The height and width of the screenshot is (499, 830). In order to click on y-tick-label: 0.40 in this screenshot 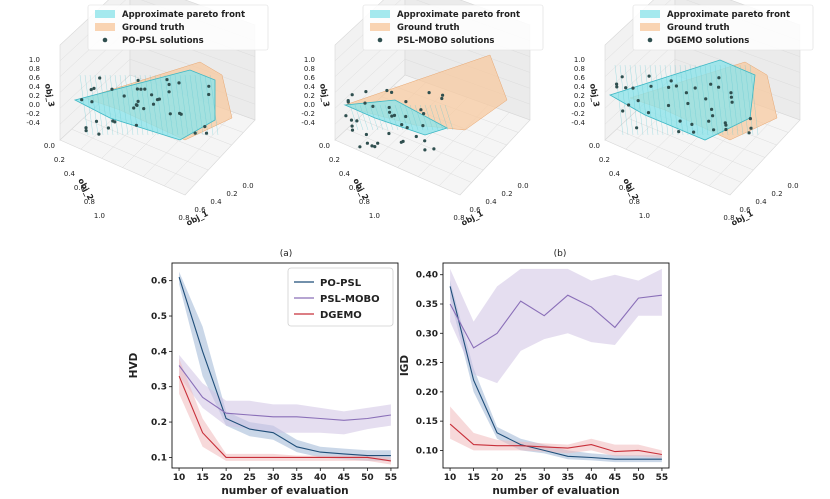, I will do `click(427, 276)`.